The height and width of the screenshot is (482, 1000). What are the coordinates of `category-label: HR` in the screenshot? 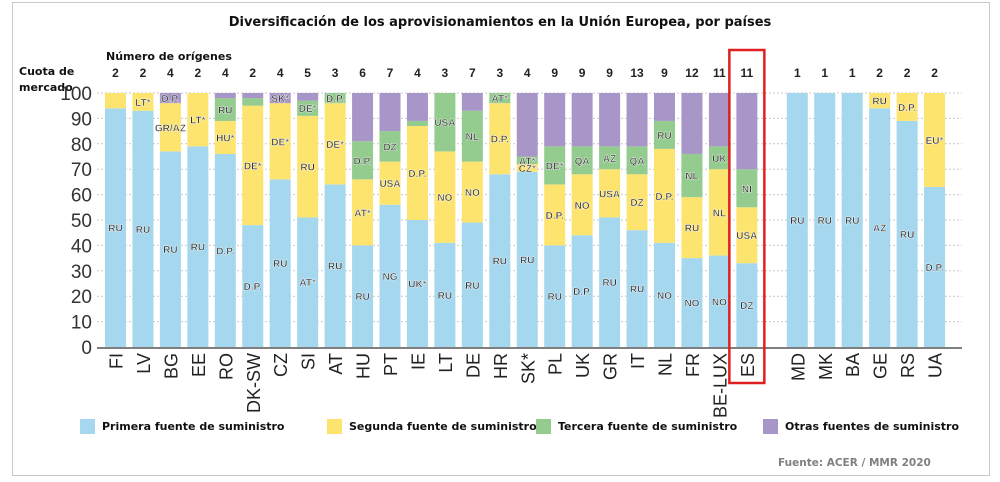 It's located at (501, 366).